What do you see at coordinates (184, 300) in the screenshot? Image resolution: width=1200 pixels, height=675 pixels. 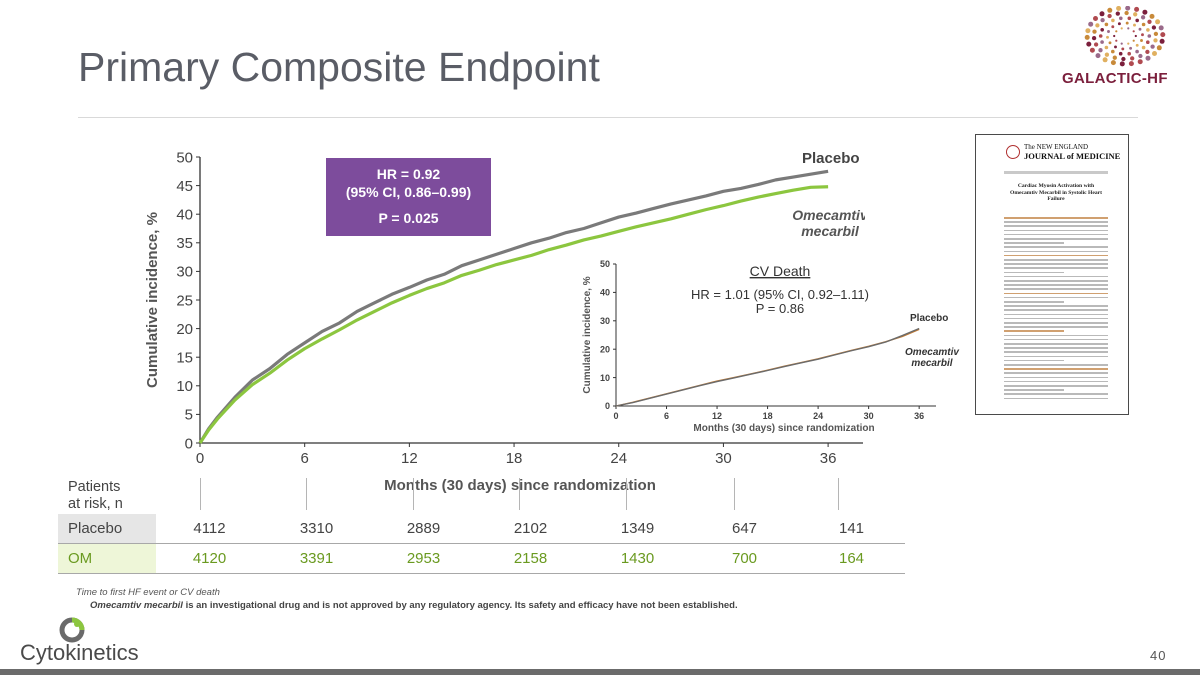 I see `y-tick-label: 25` at bounding box center [184, 300].